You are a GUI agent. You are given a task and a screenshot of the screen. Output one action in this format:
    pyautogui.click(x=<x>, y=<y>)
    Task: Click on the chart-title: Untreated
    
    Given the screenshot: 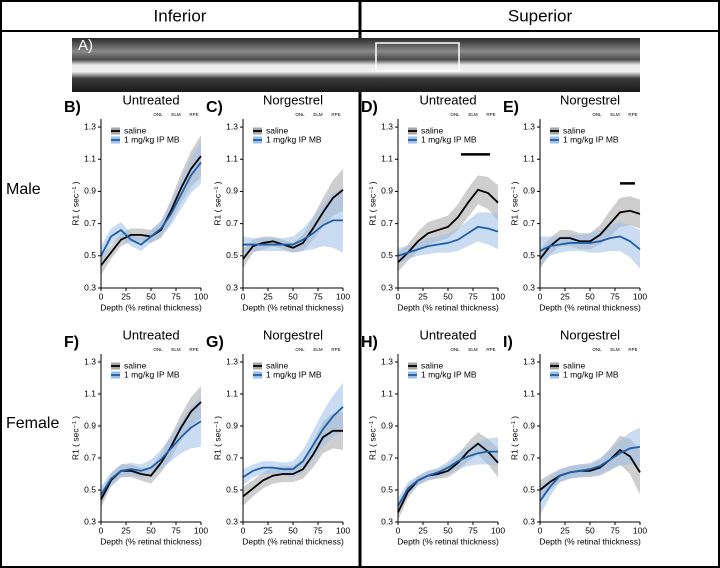 What is the action you would take?
    pyautogui.click(x=447, y=334)
    